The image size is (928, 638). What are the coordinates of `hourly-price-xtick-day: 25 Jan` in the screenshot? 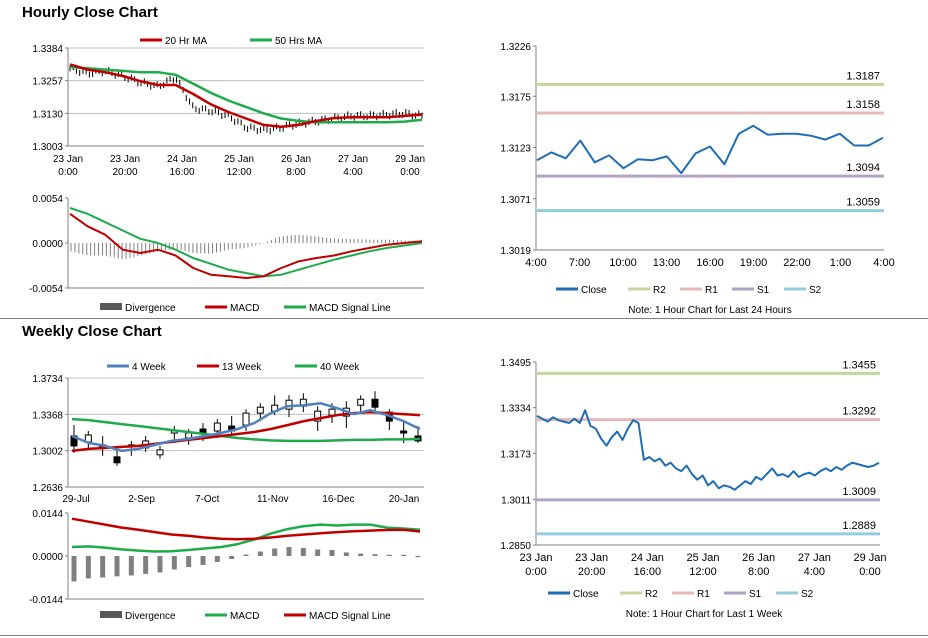 It's located at (239, 159).